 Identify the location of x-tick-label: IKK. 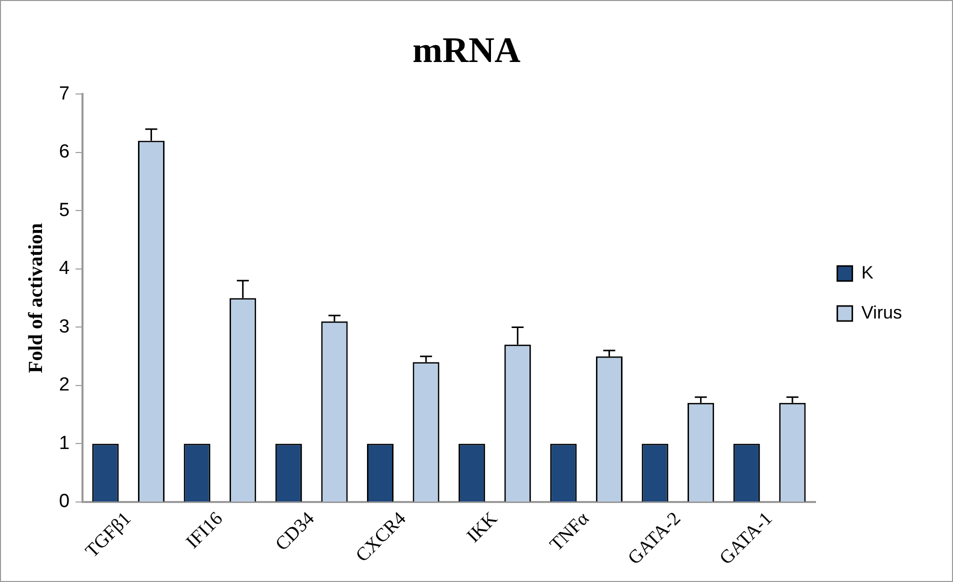
(482, 527).